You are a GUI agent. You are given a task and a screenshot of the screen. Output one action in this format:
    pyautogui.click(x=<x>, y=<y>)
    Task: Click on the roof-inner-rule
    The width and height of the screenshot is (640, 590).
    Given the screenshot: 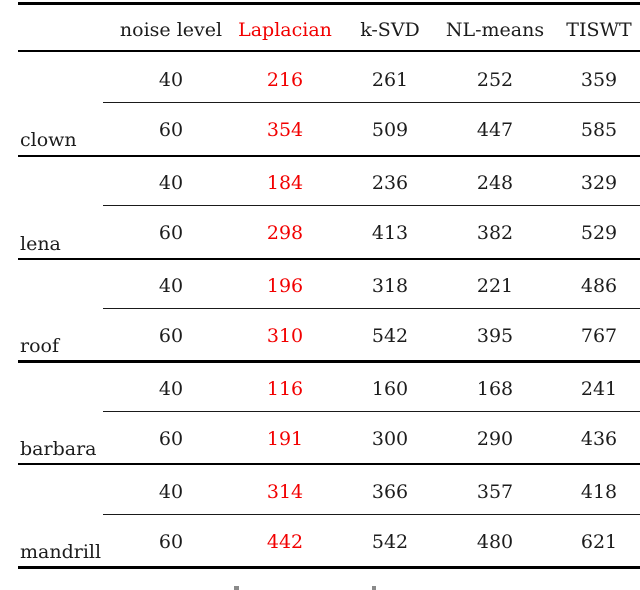 What is the action you would take?
    pyautogui.click(x=371, y=308)
    